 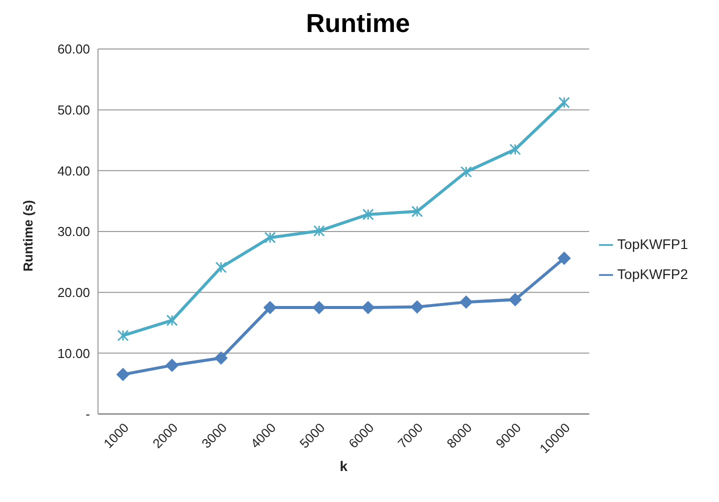 I want to click on chart-title: Runtime, so click(x=358, y=23).